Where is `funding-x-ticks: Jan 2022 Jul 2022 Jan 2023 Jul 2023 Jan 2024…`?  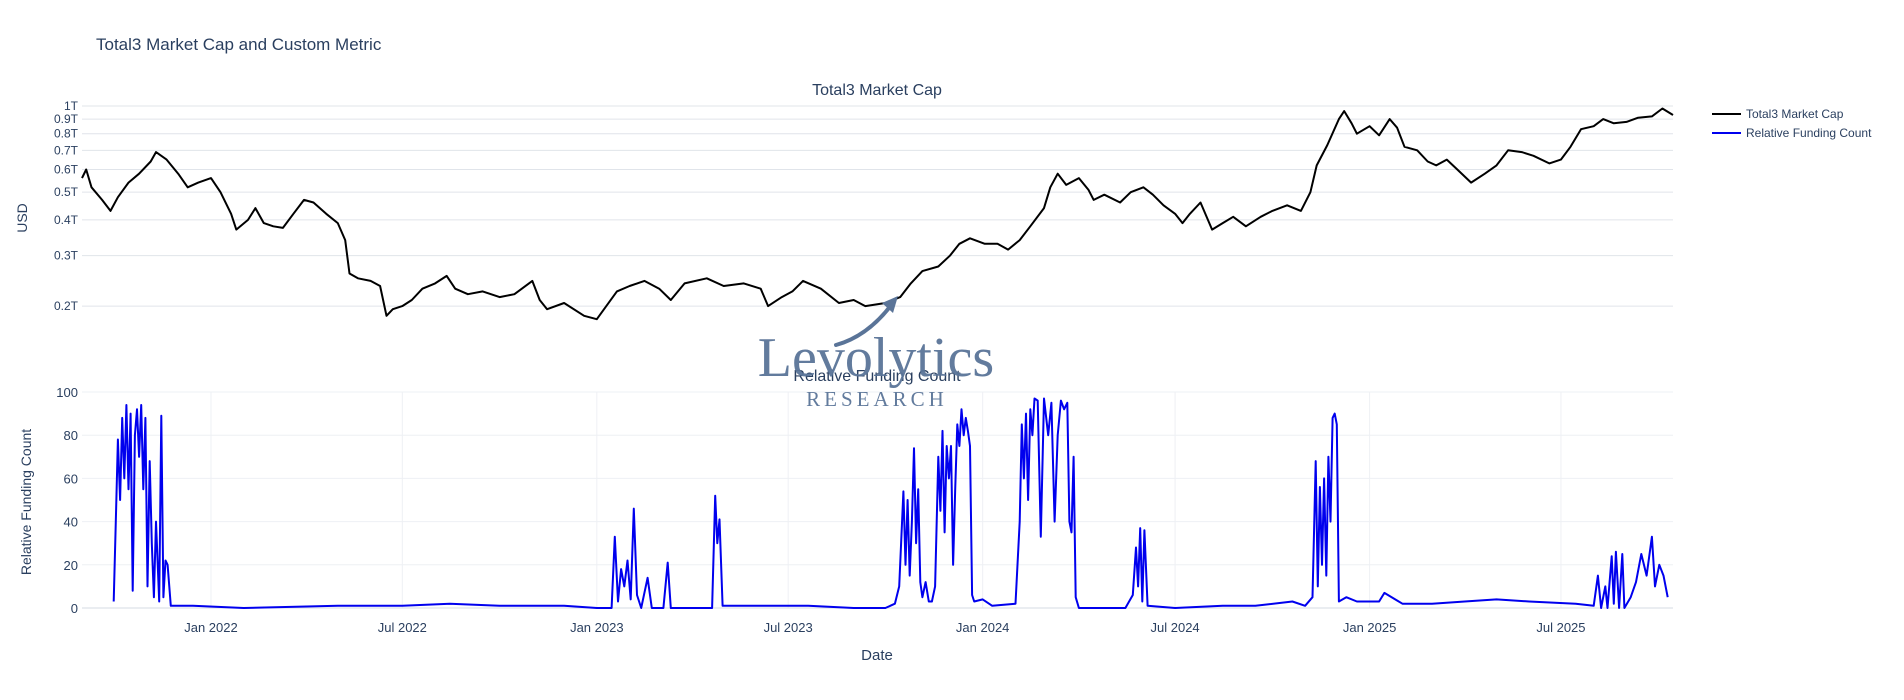 funding-x-ticks: Jan 2022 Jul 2022 Jan 2023 Jul 2023 Jan 2024… is located at coordinates (884, 627).